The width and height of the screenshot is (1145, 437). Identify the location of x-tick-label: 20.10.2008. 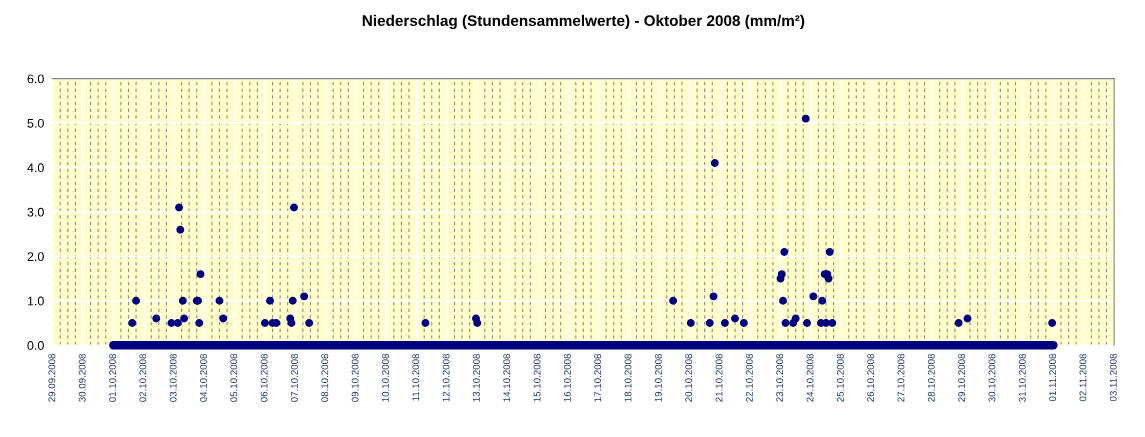
(689, 377).